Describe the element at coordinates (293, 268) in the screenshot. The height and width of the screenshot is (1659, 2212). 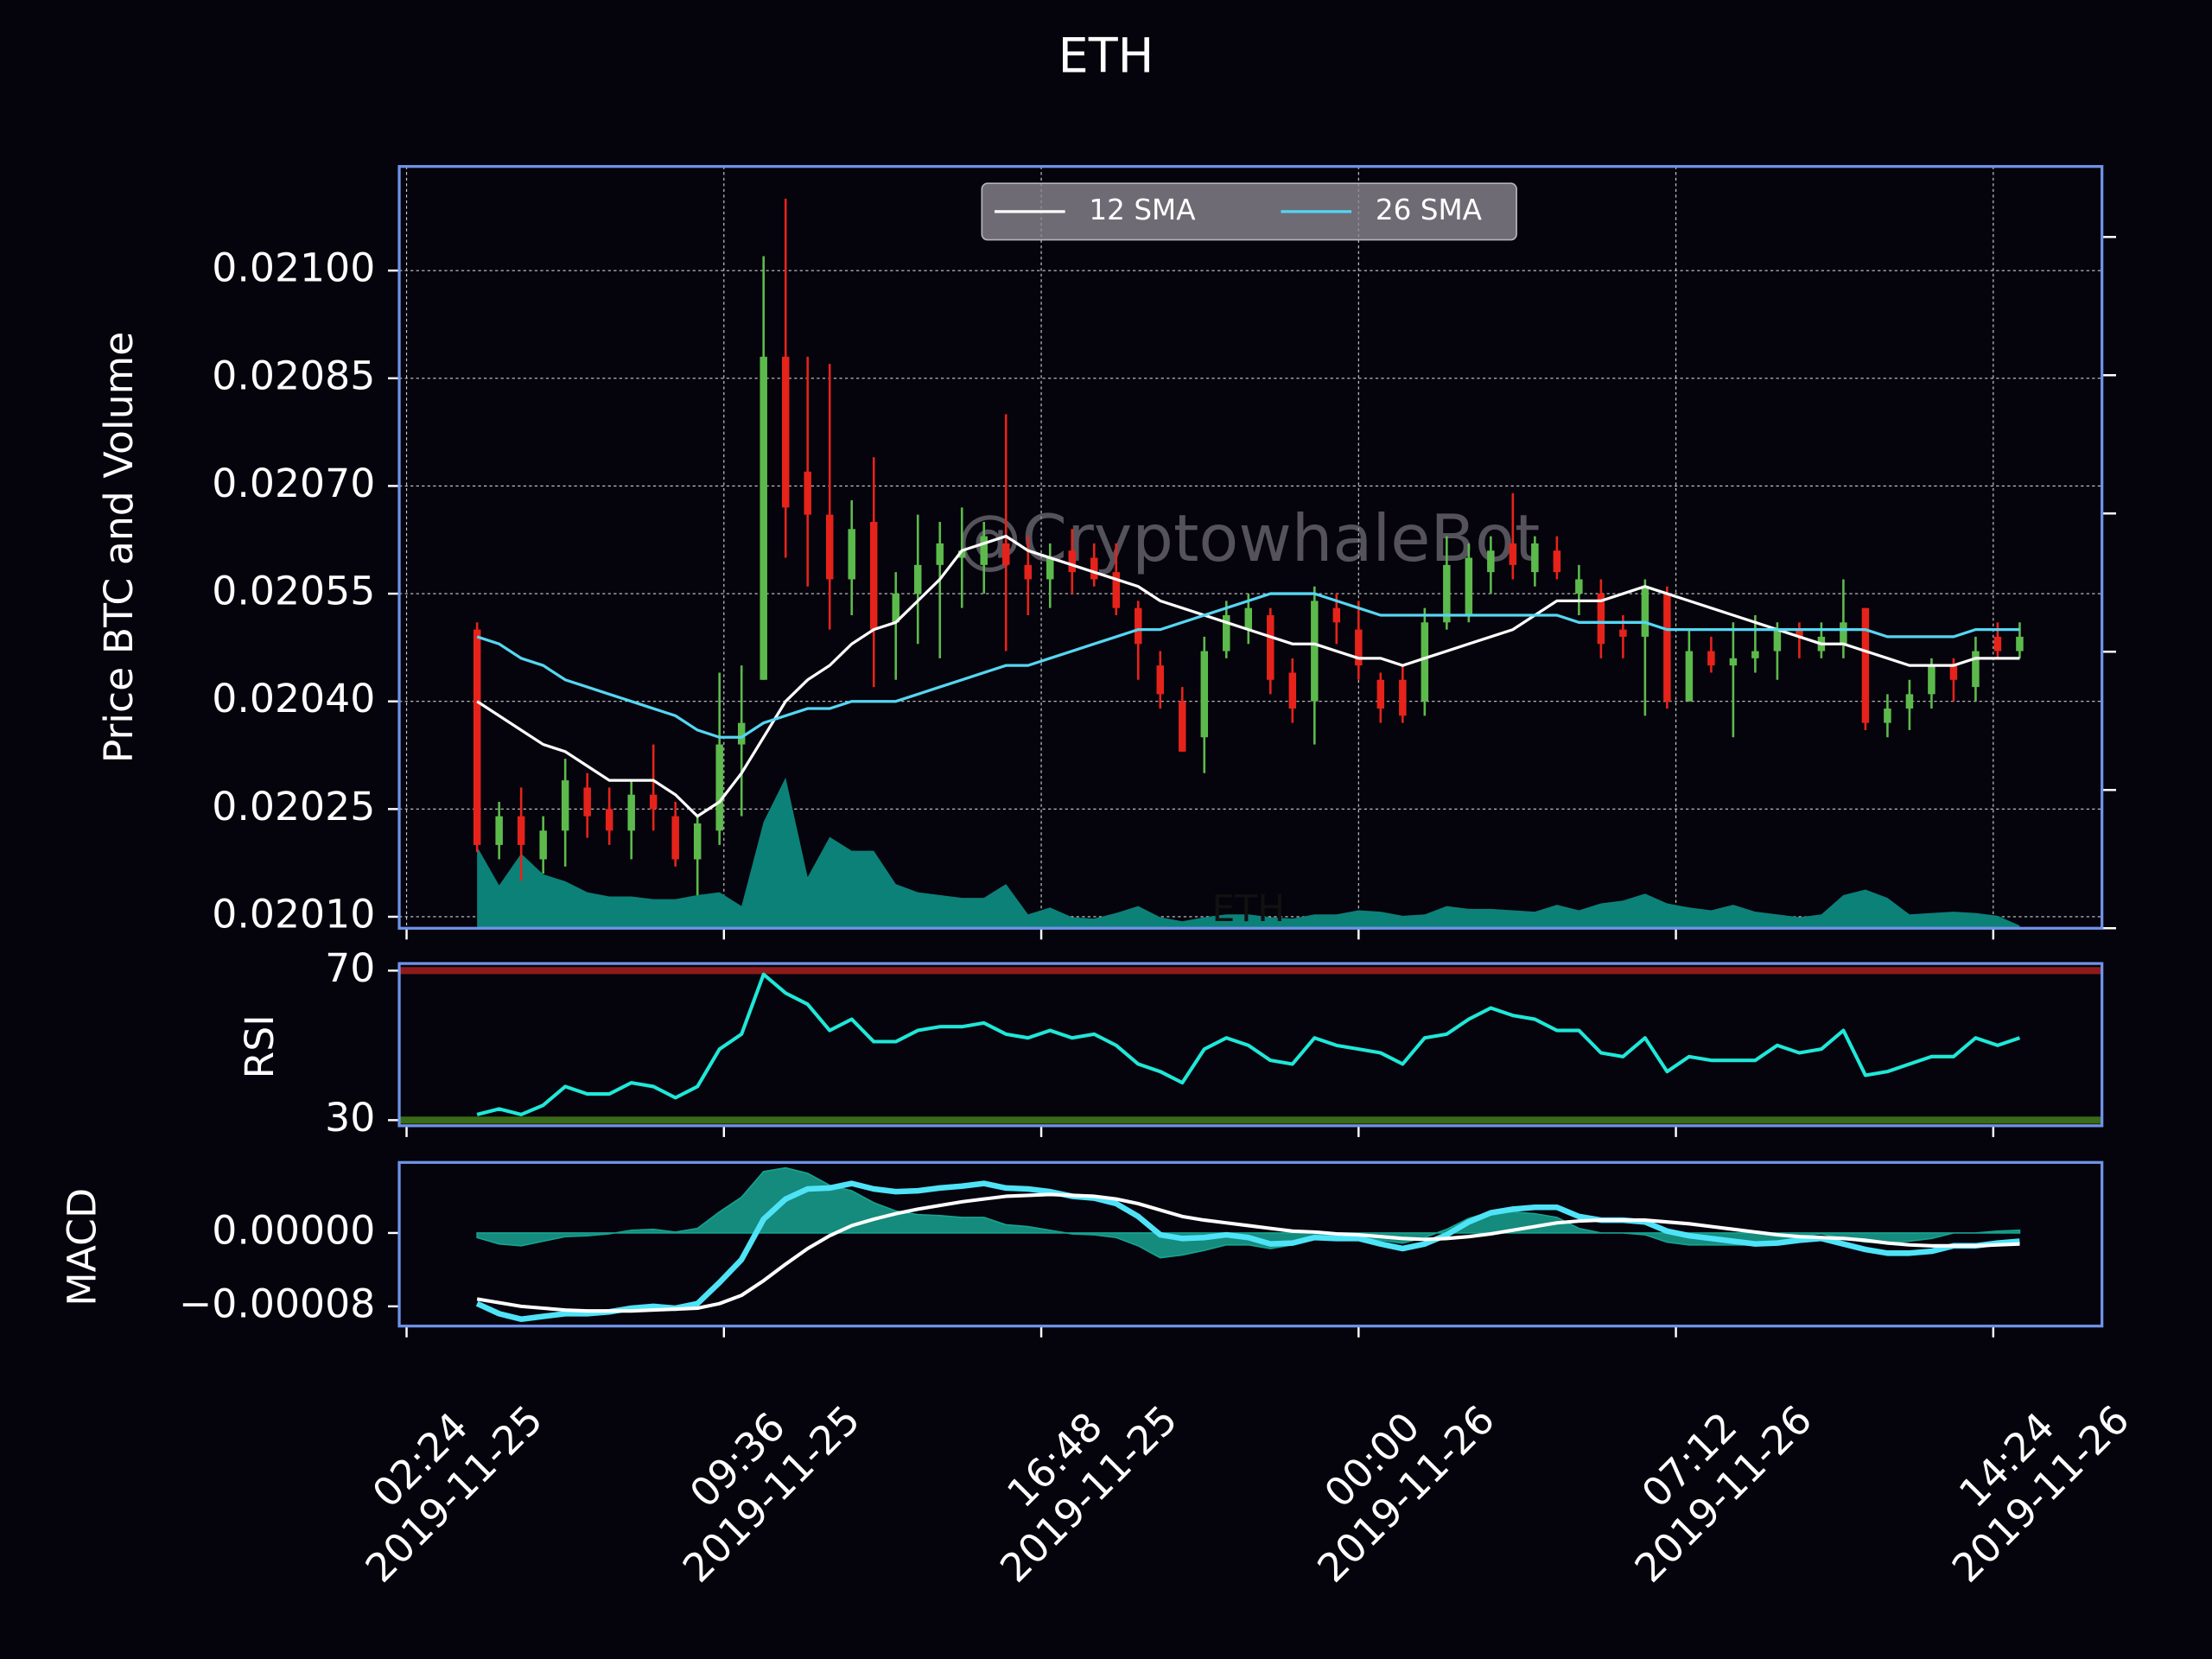
I see `y-tick-label: 0.02100` at that location.